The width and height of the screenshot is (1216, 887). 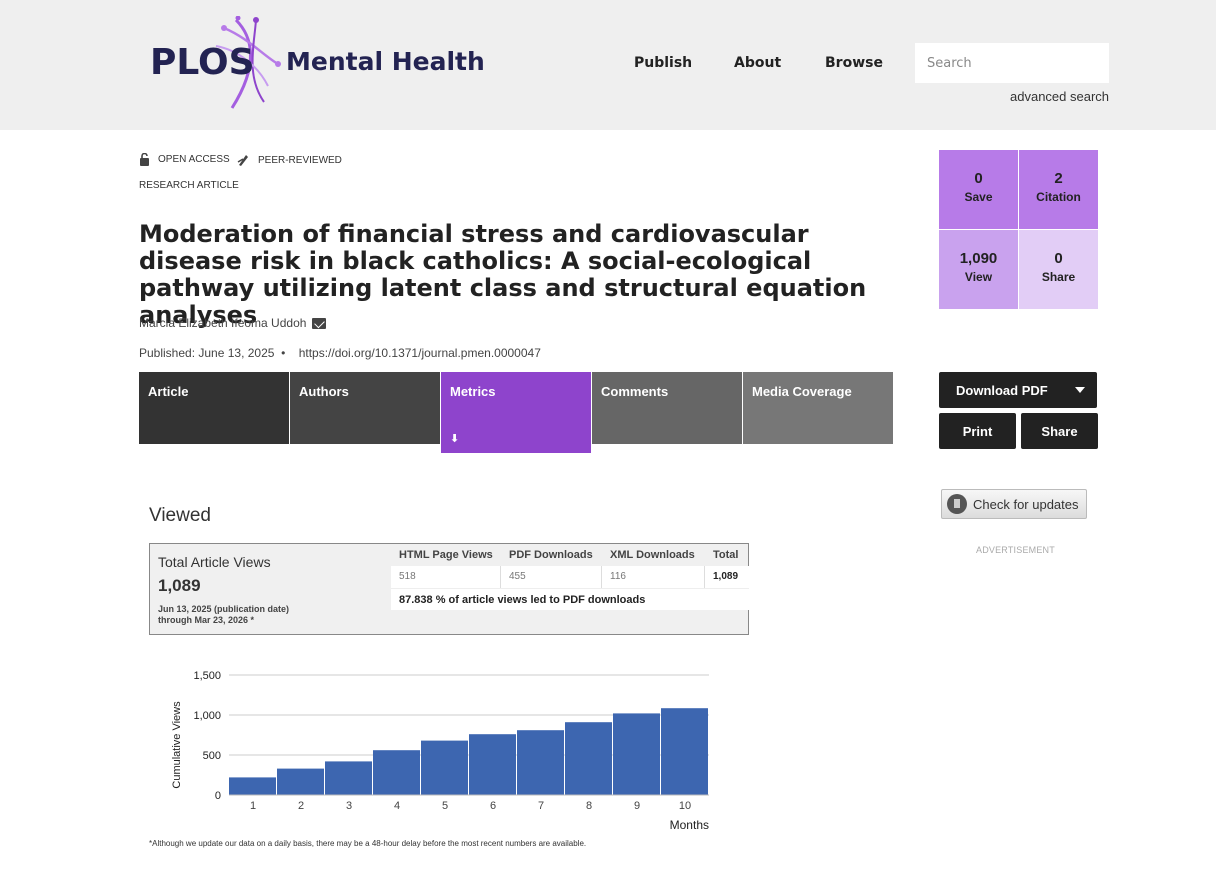 I want to click on open-access-badge: OPEN ACCESS, so click(x=184, y=159).